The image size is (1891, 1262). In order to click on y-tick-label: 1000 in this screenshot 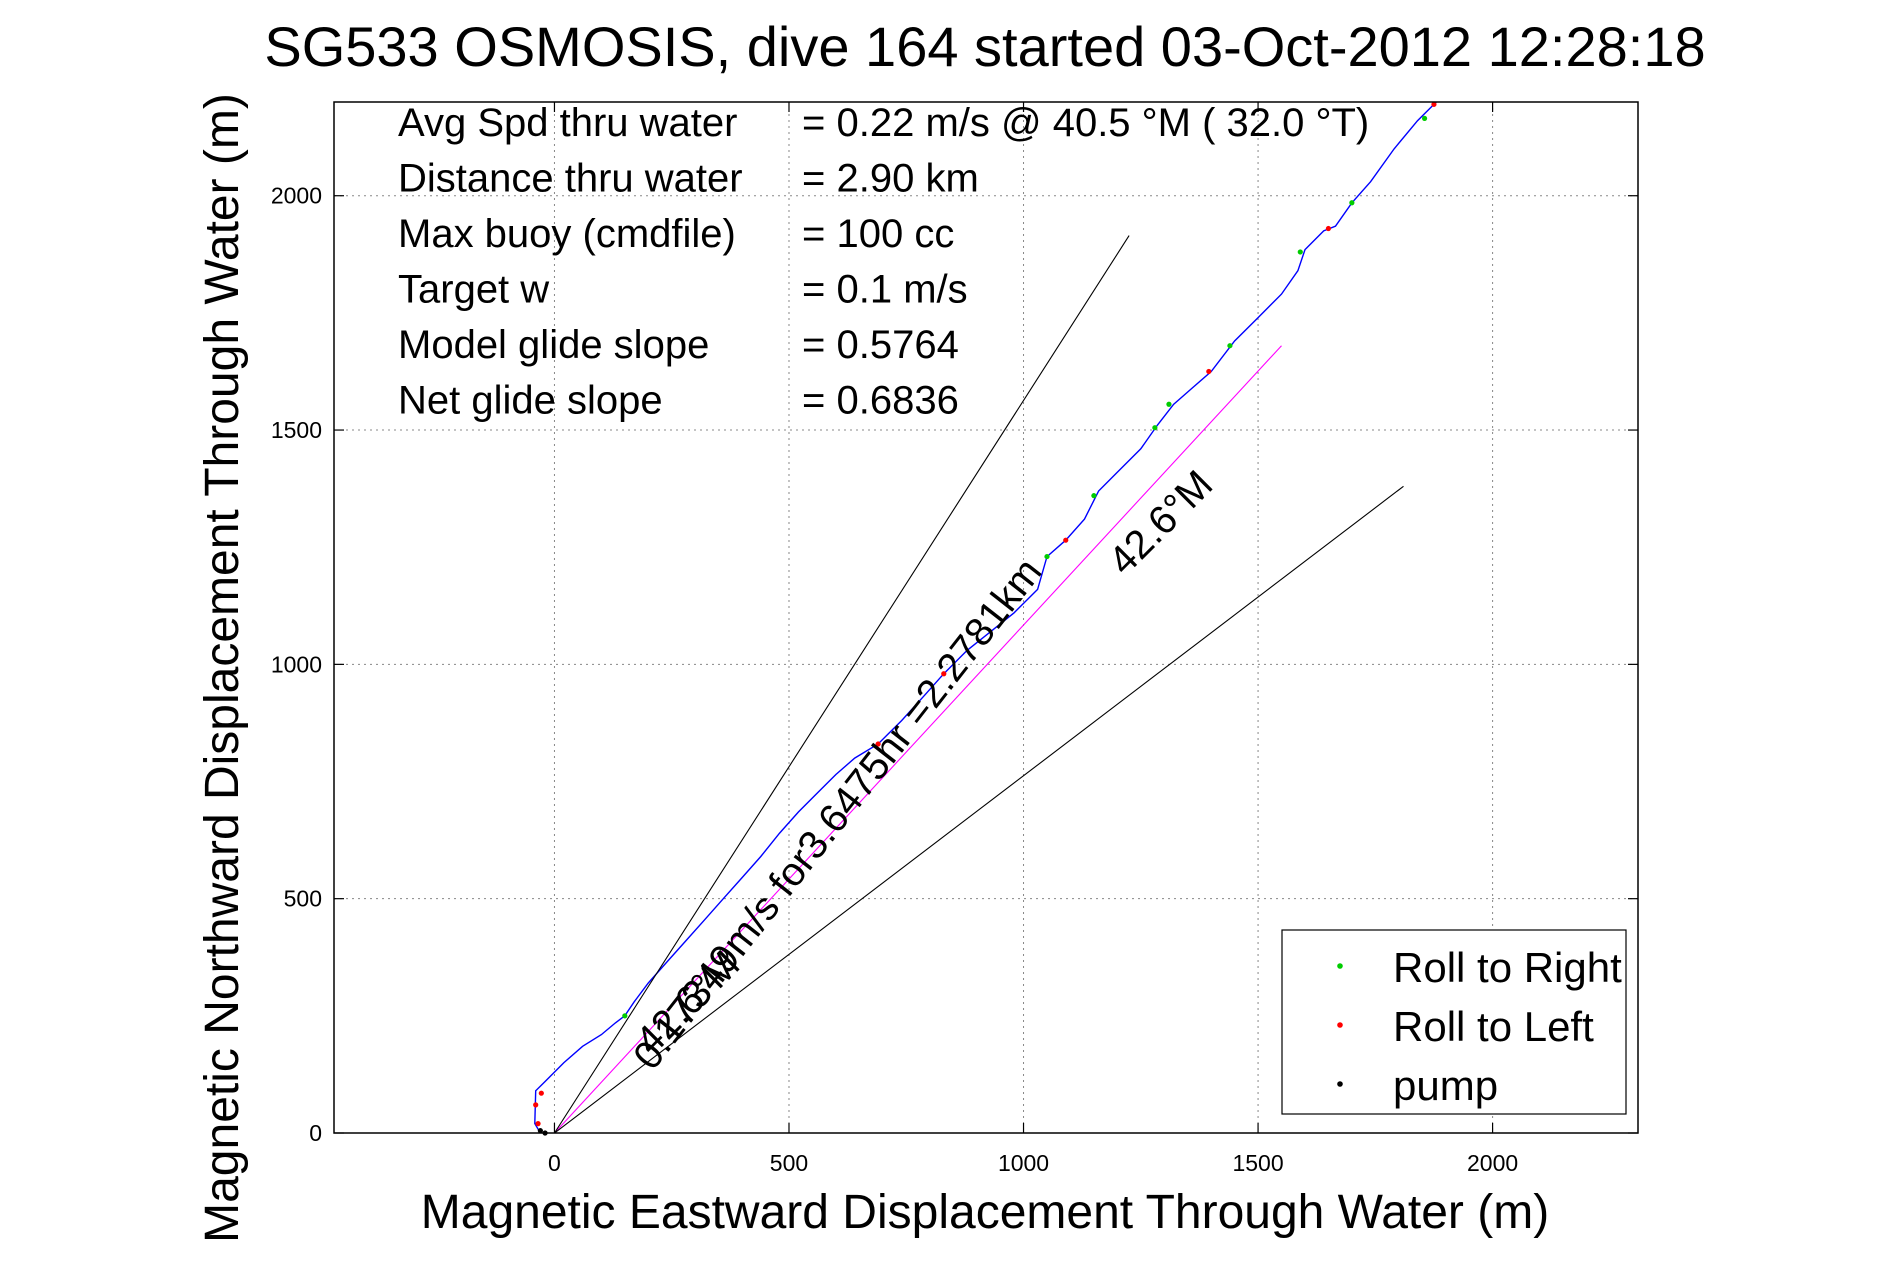, I will do `click(296, 664)`.